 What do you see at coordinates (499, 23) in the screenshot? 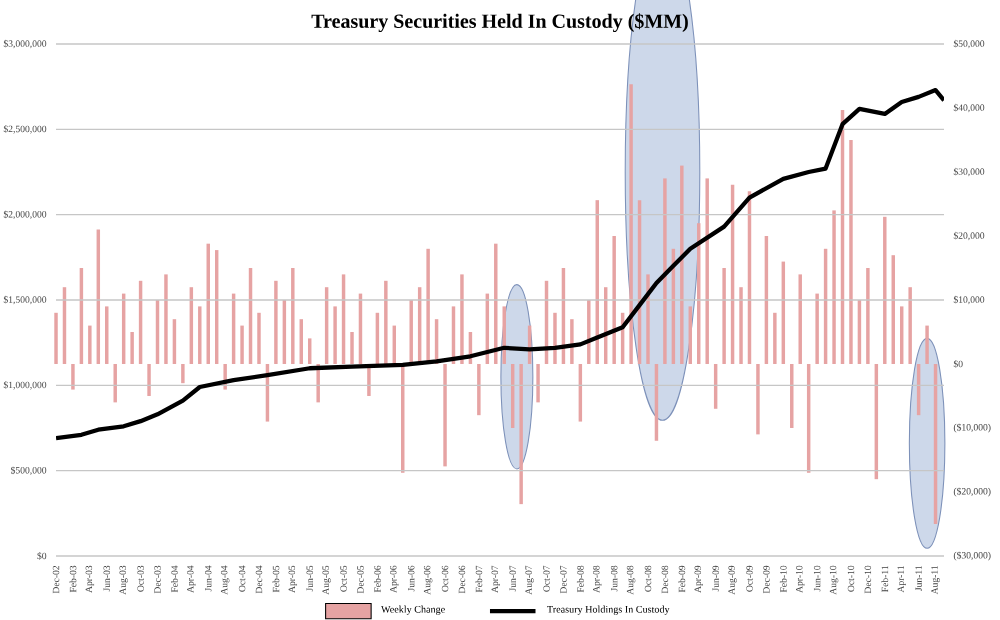
I see `chart-title: Treasury Securities Held In Custody ($MM)` at bounding box center [499, 23].